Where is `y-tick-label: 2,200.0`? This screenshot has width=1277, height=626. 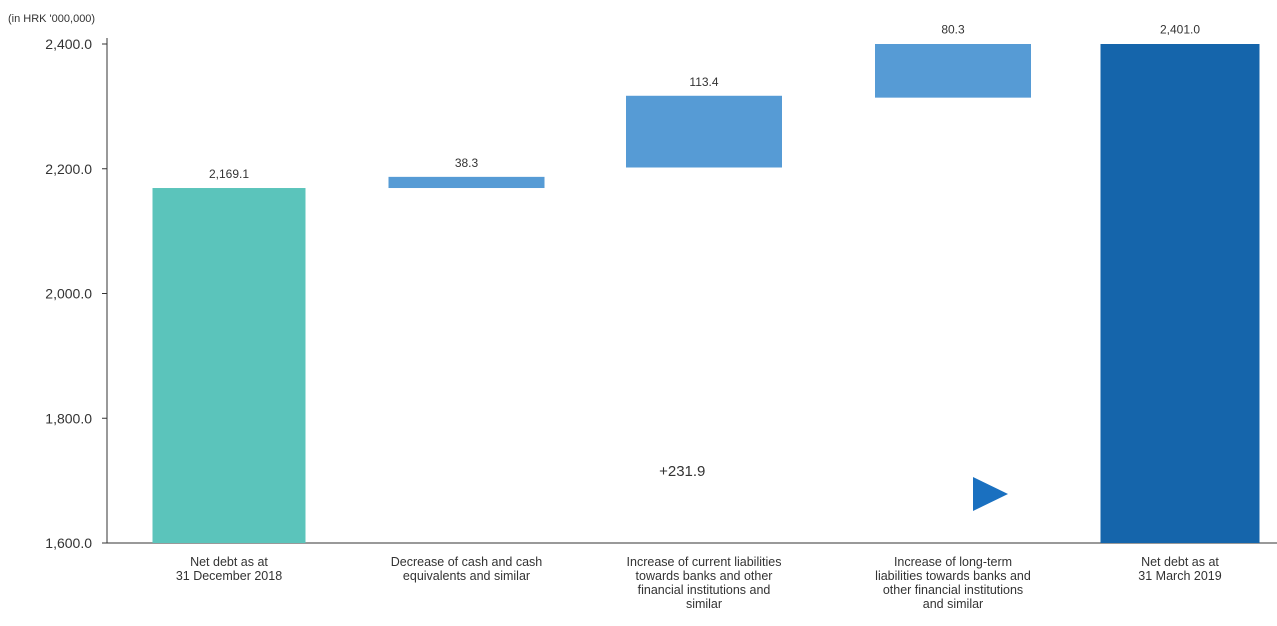 y-tick-label: 2,200.0 is located at coordinates (68, 169).